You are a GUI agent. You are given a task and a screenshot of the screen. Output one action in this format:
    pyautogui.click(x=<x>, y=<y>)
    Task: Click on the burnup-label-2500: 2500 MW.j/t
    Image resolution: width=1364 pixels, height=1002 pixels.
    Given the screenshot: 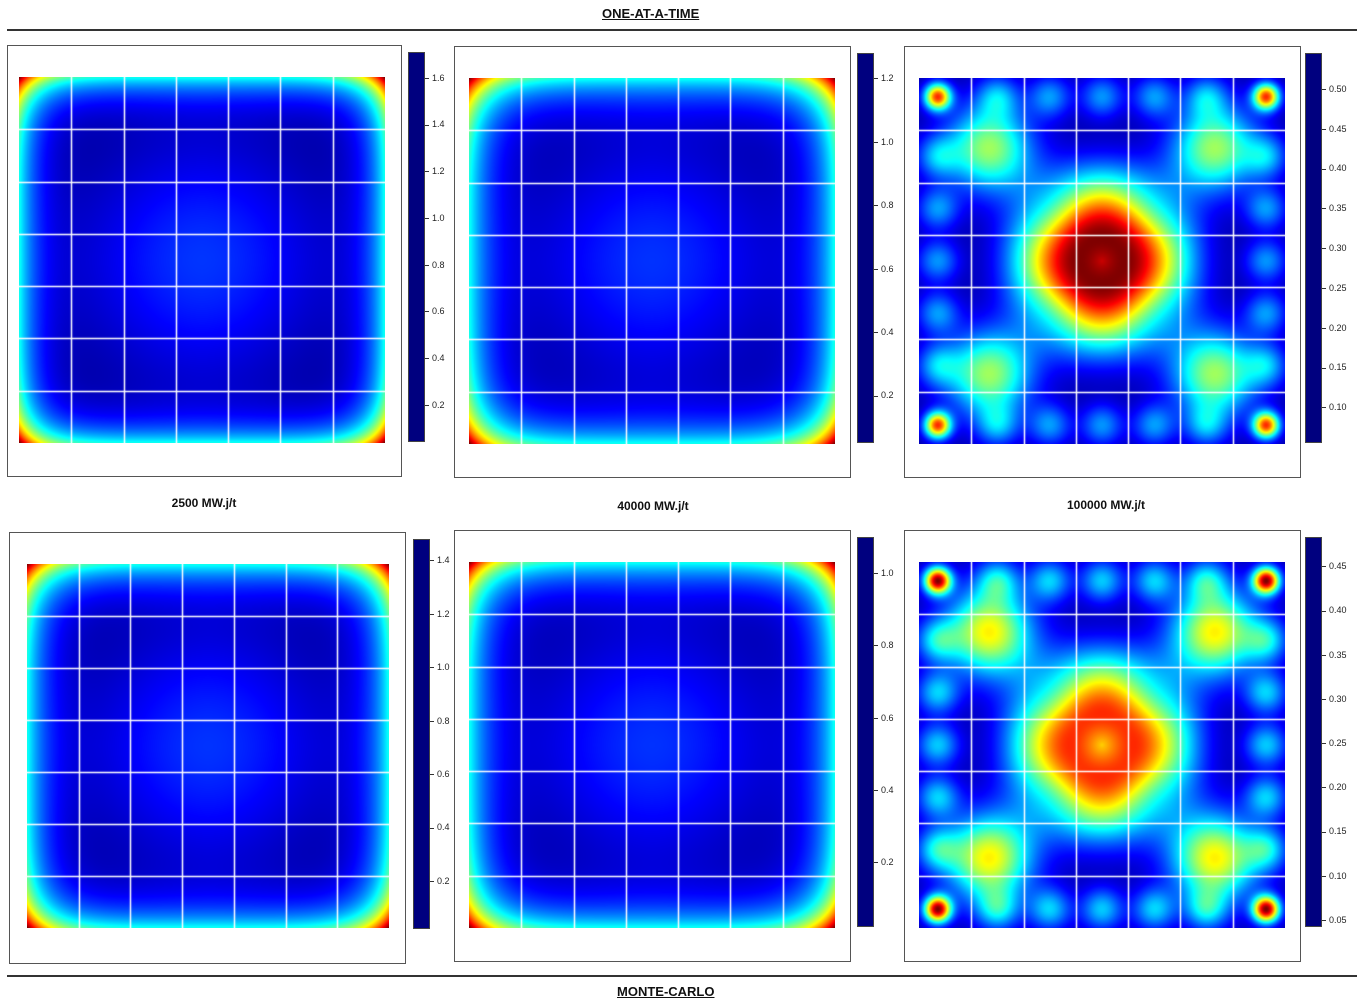 What is the action you would take?
    pyautogui.click(x=204, y=503)
    